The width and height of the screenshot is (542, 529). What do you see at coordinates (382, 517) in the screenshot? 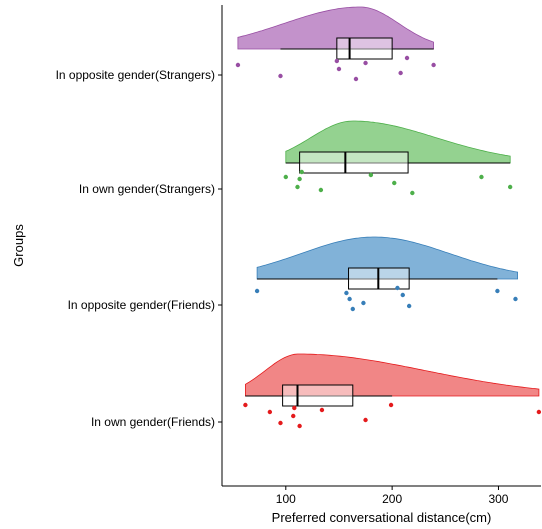
I see `x-axis-title: Preferred conversational distance(cm)` at bounding box center [382, 517].